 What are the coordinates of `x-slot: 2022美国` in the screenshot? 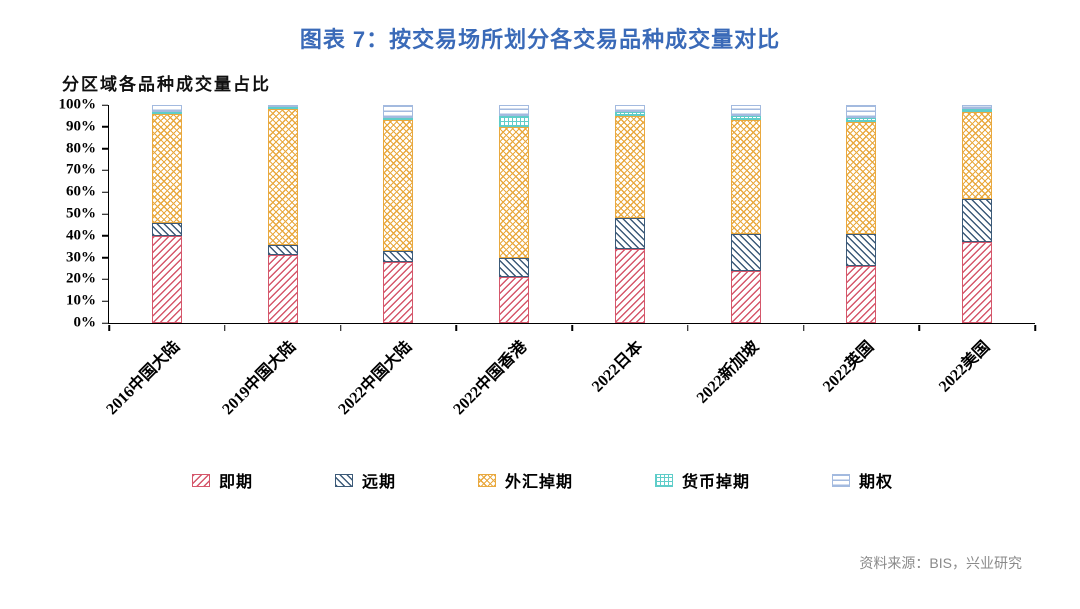 It's located at (977, 383).